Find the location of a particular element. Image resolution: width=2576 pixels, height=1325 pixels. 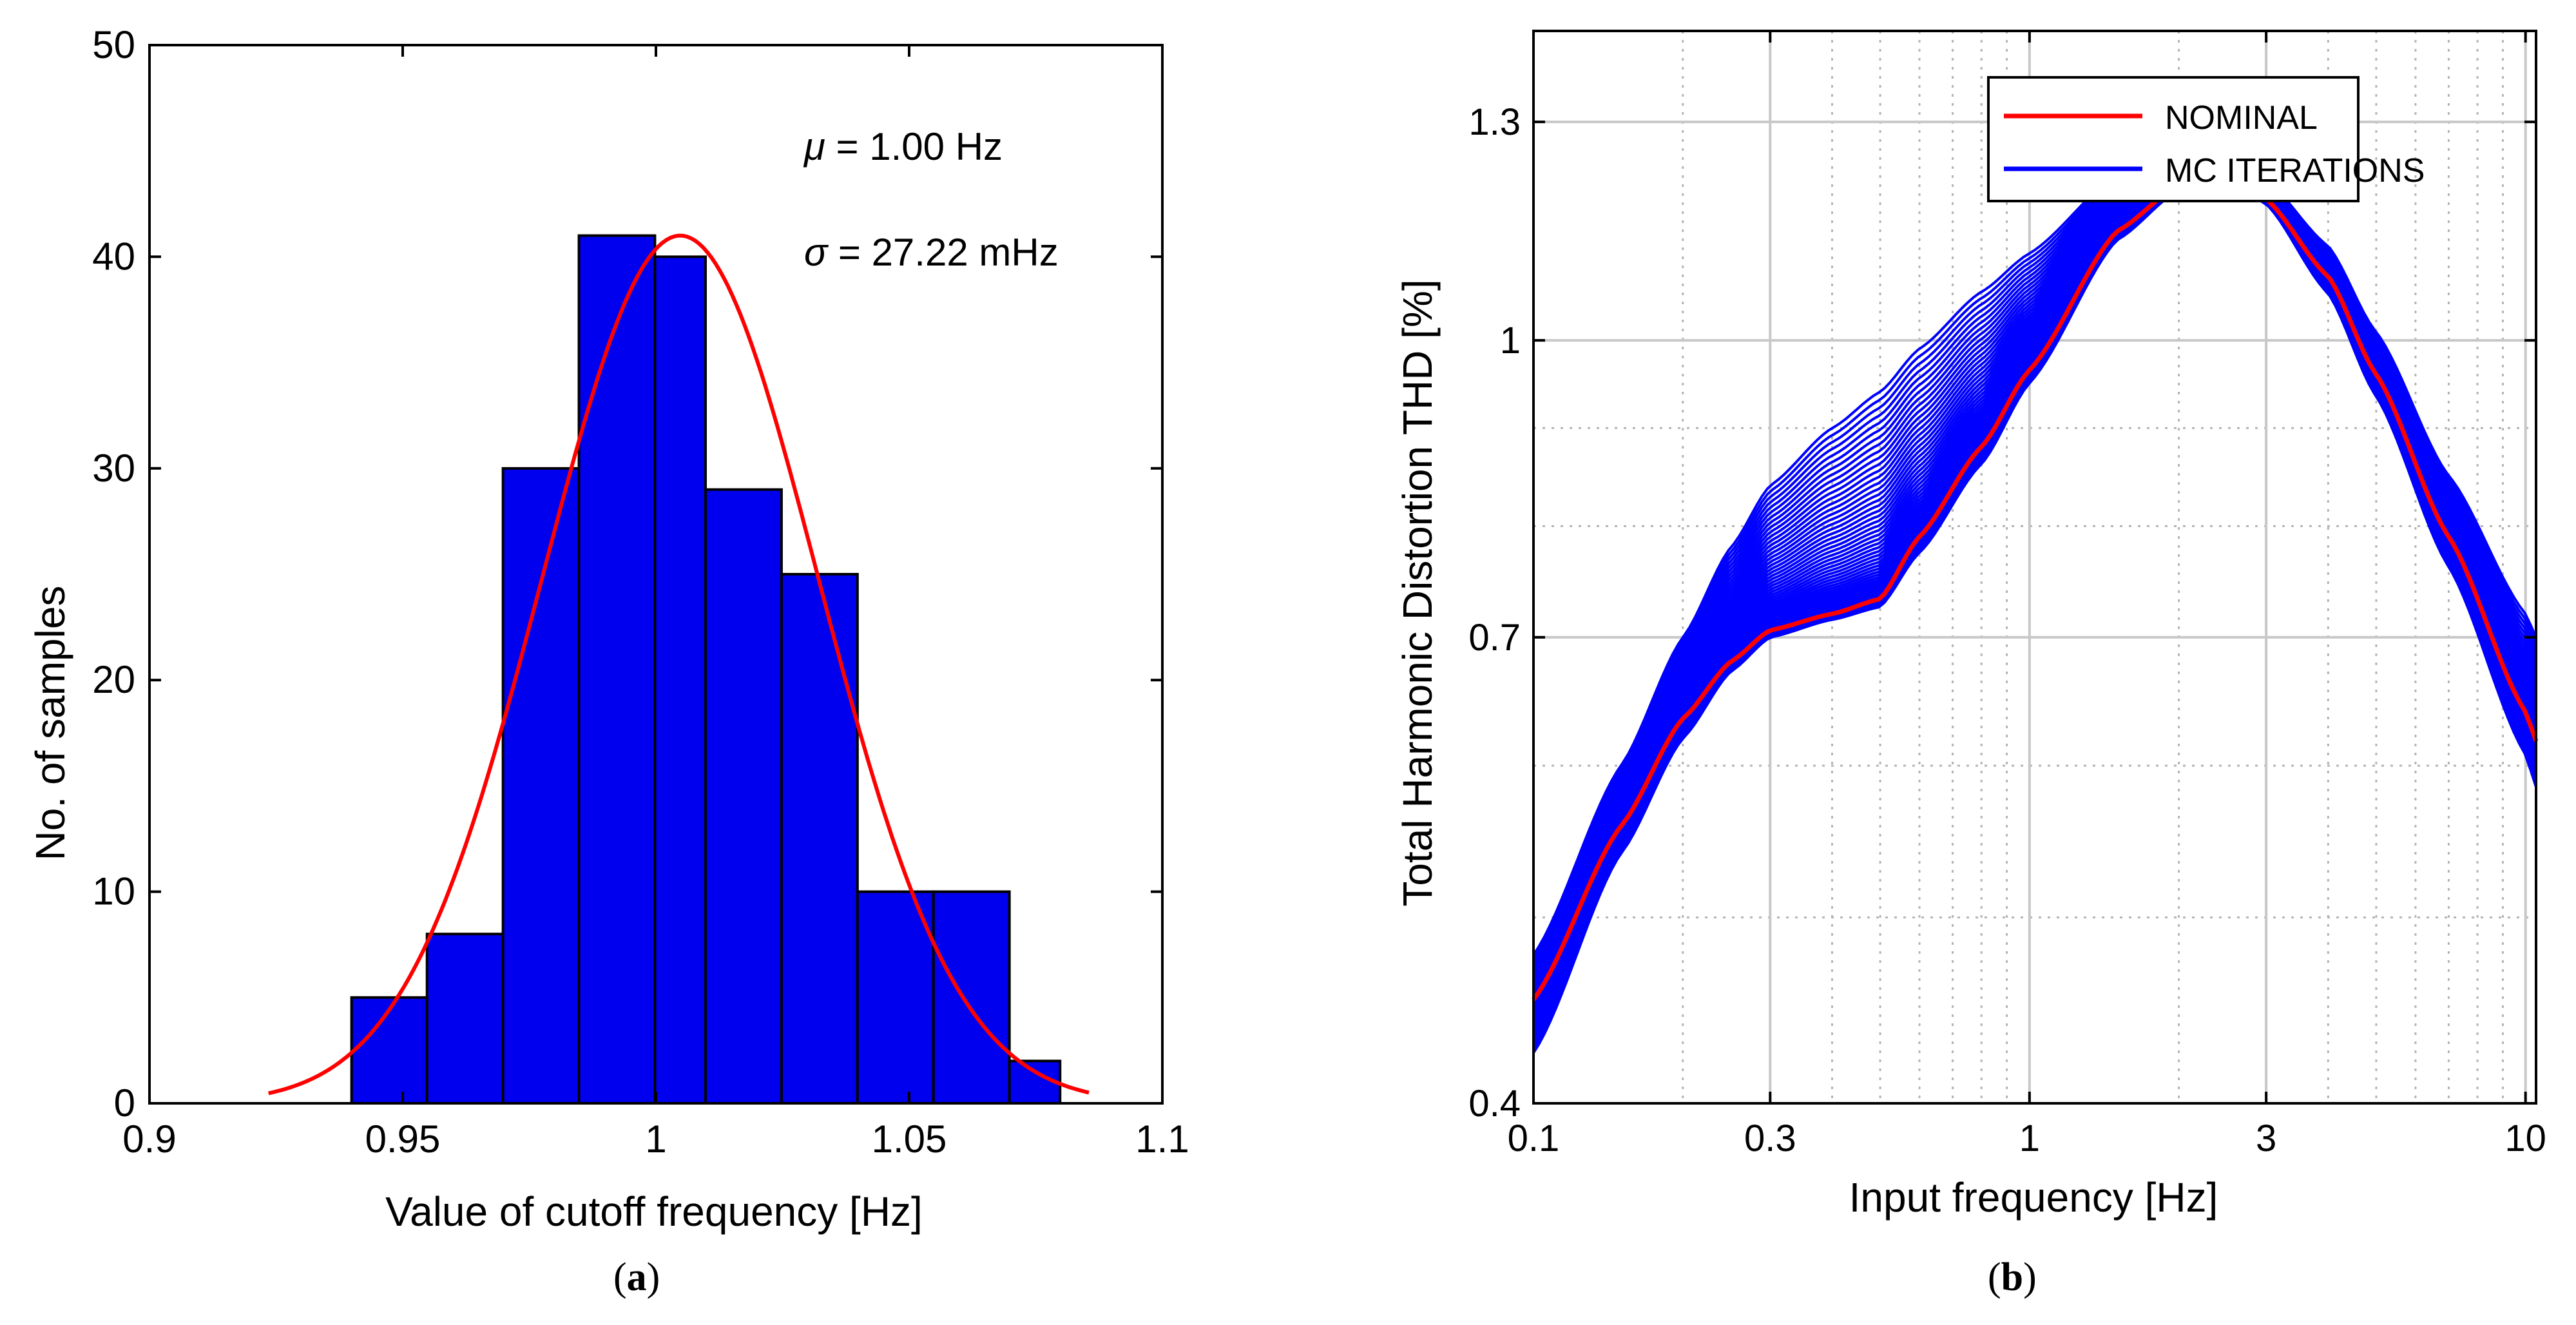

sigma-symbol: σ is located at coordinates (816, 252).